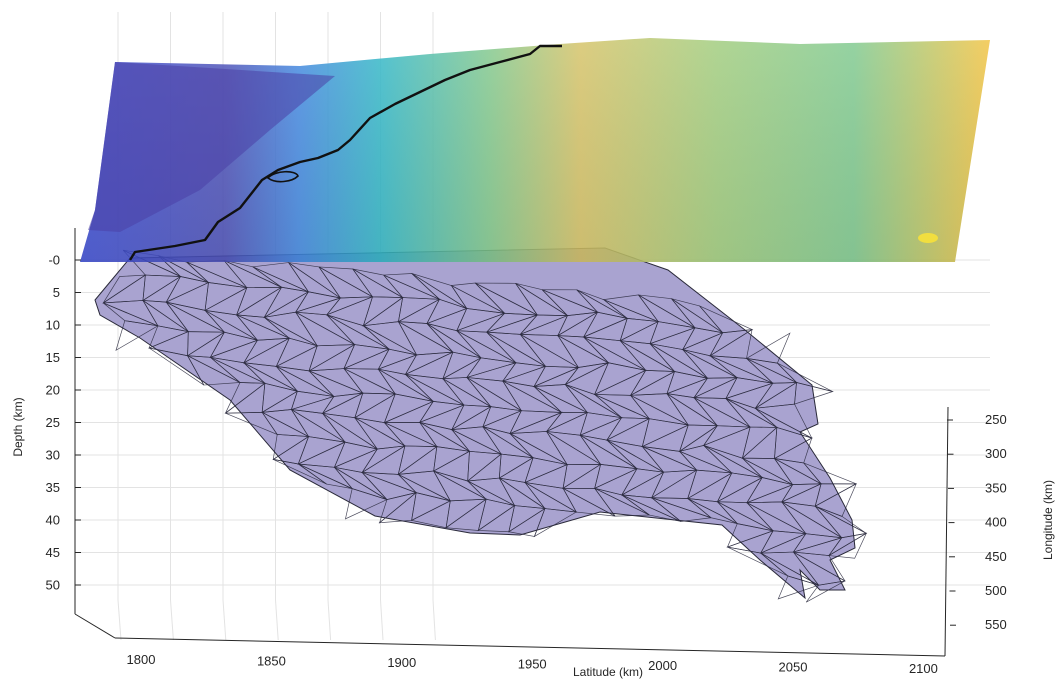 Image resolution: width=1062 pixels, height=679 pixels. Describe the element at coordinates (345, 152) in the screenshot. I see `coastline` at that location.